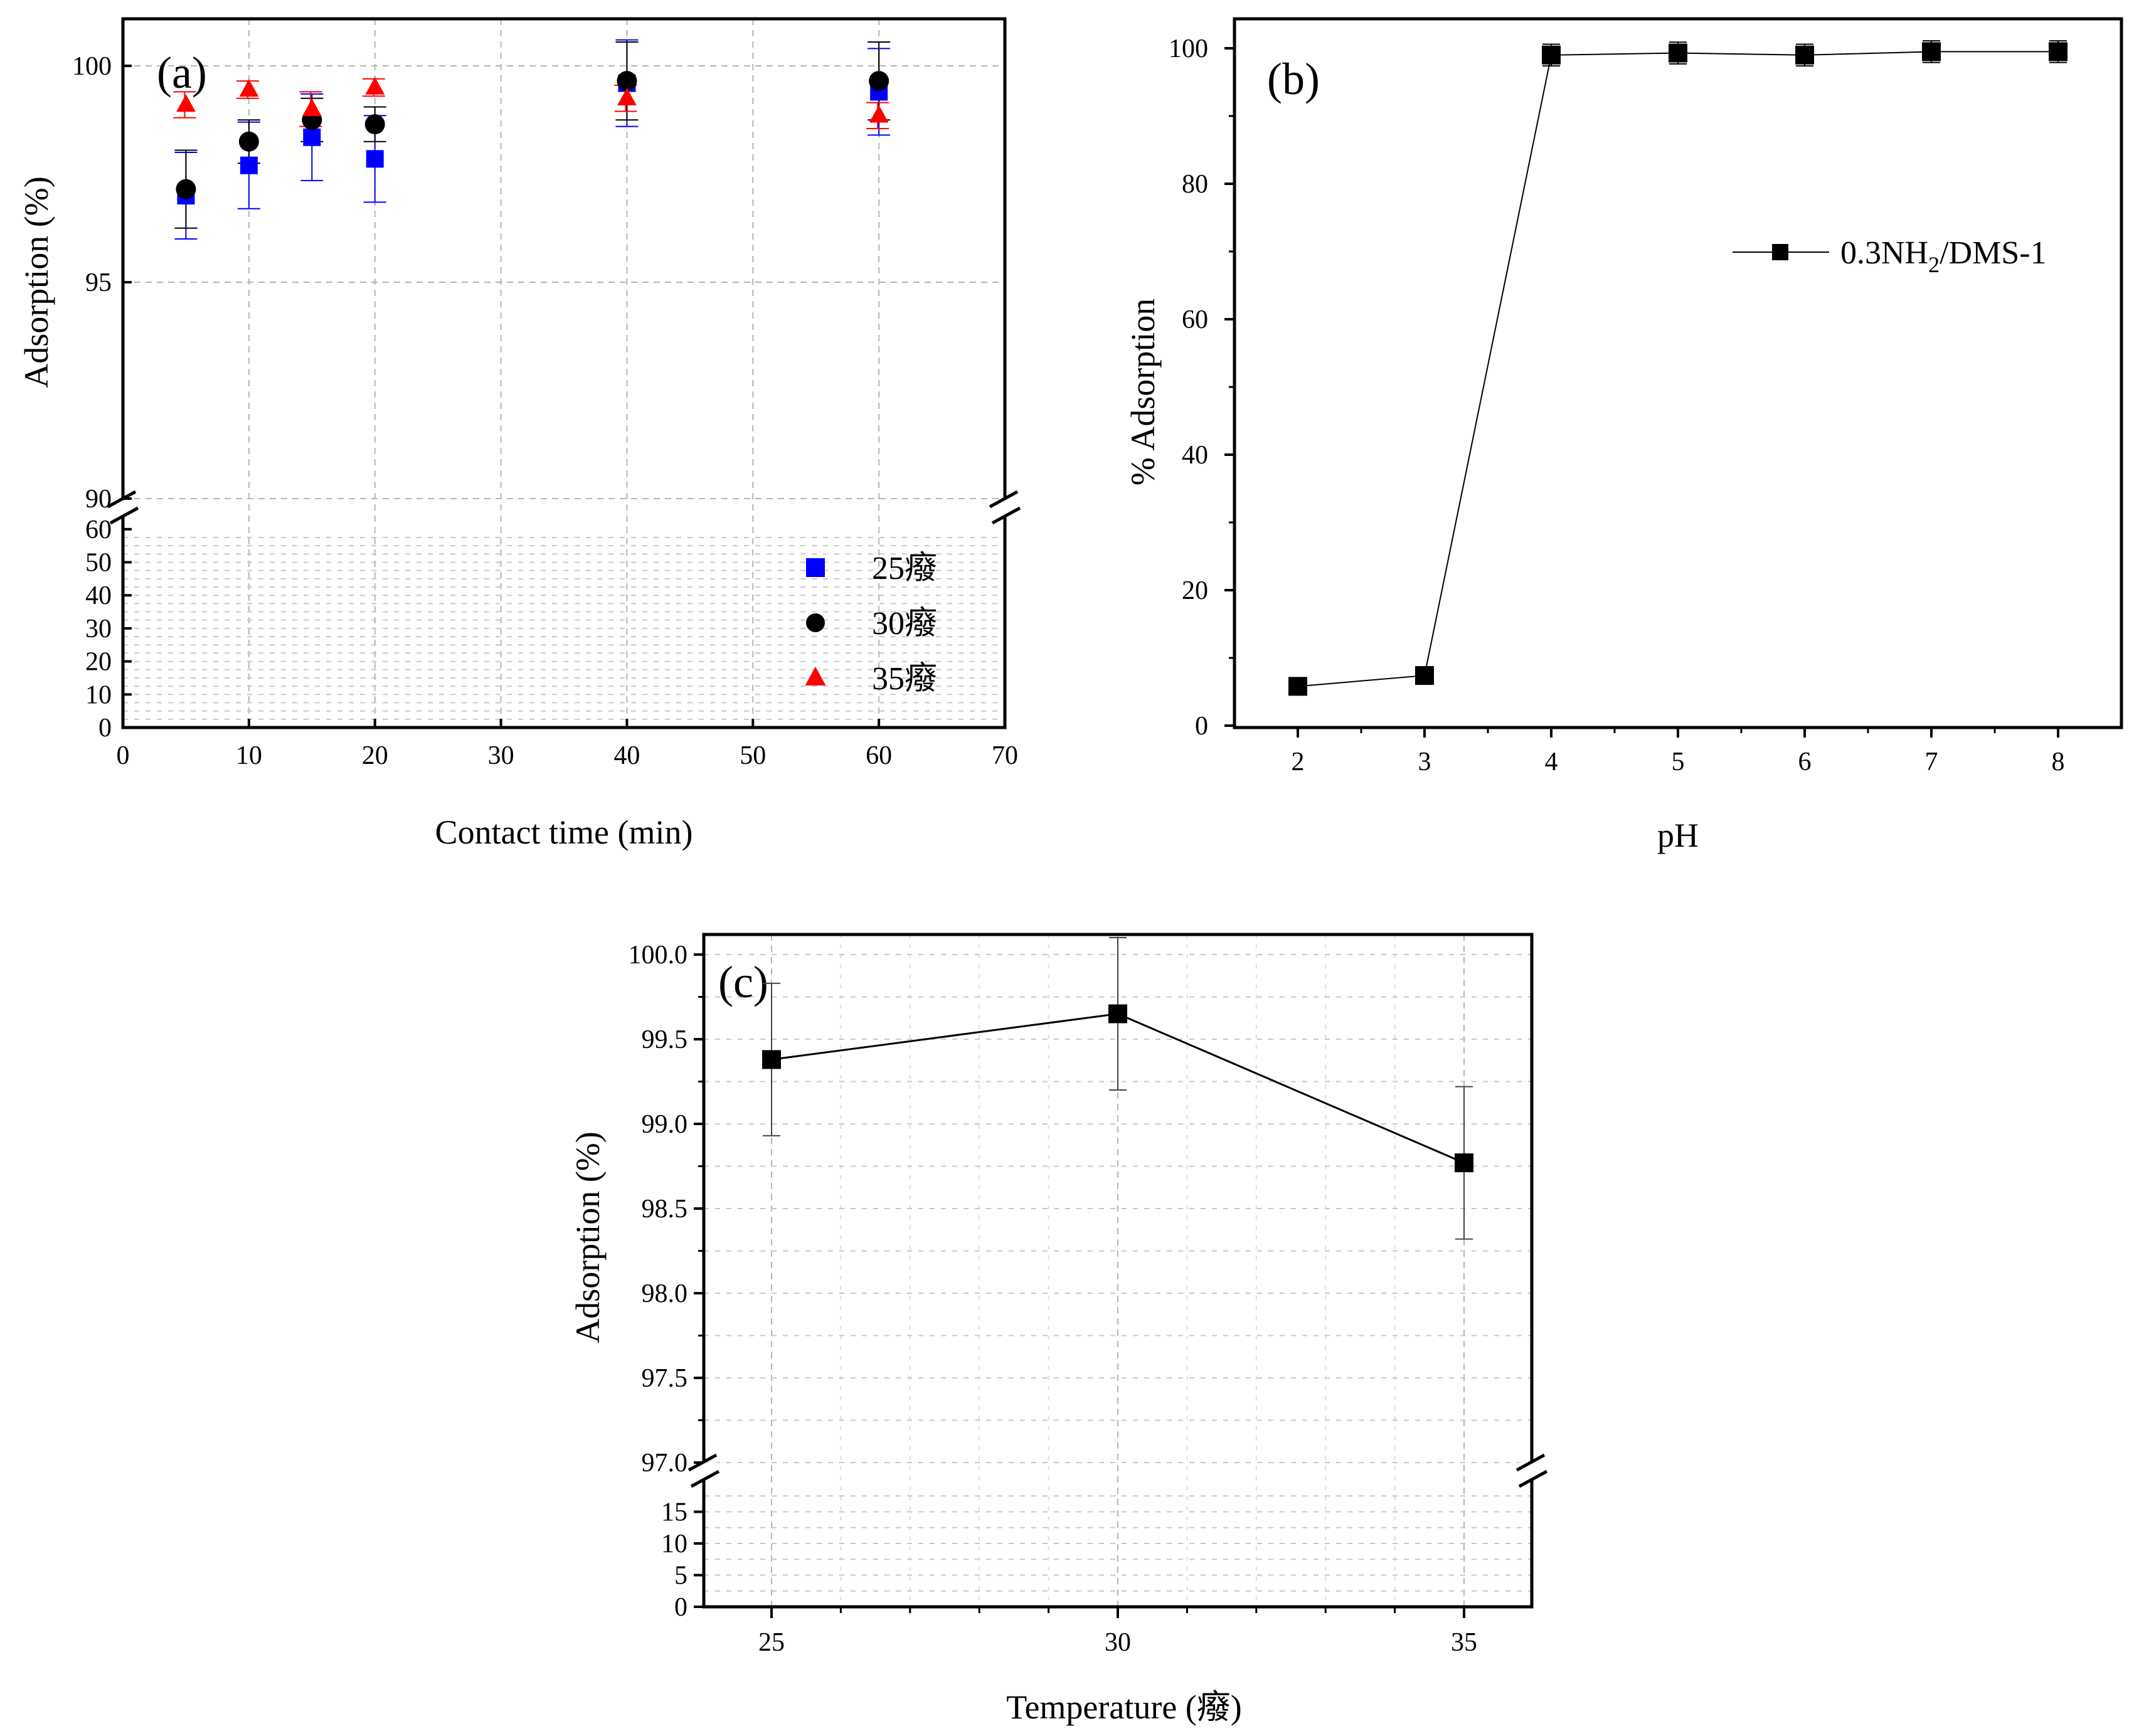 Image resolution: width=2139 pixels, height=1736 pixels. Describe the element at coordinates (1195, 456) in the screenshot. I see `y-tick-label: 40` at that location.